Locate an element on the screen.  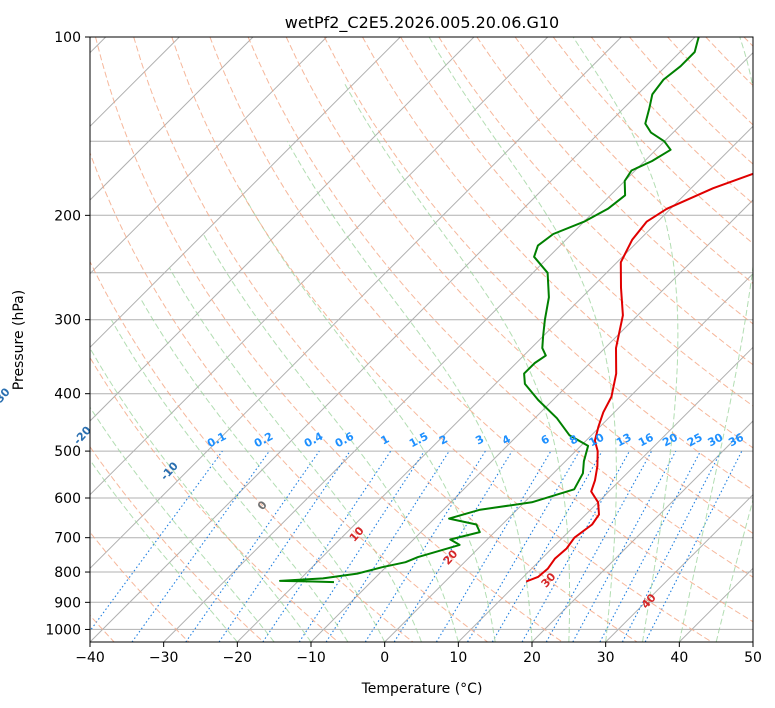
y-tick-label: 900 is located at coordinates (67, 603).